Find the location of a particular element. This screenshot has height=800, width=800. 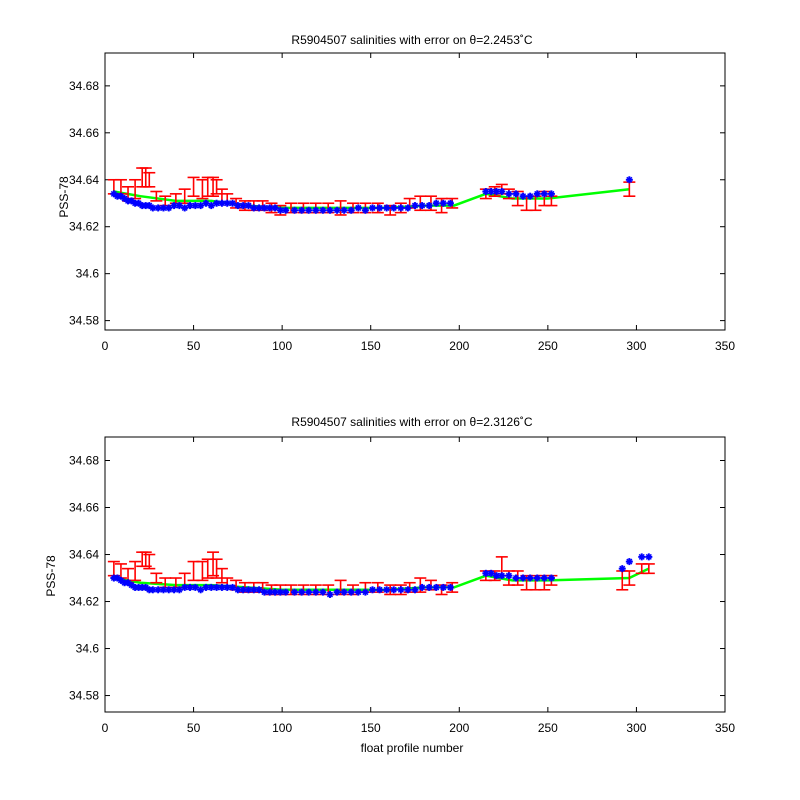

x-tick-label: 200 is located at coordinates (459, 346).